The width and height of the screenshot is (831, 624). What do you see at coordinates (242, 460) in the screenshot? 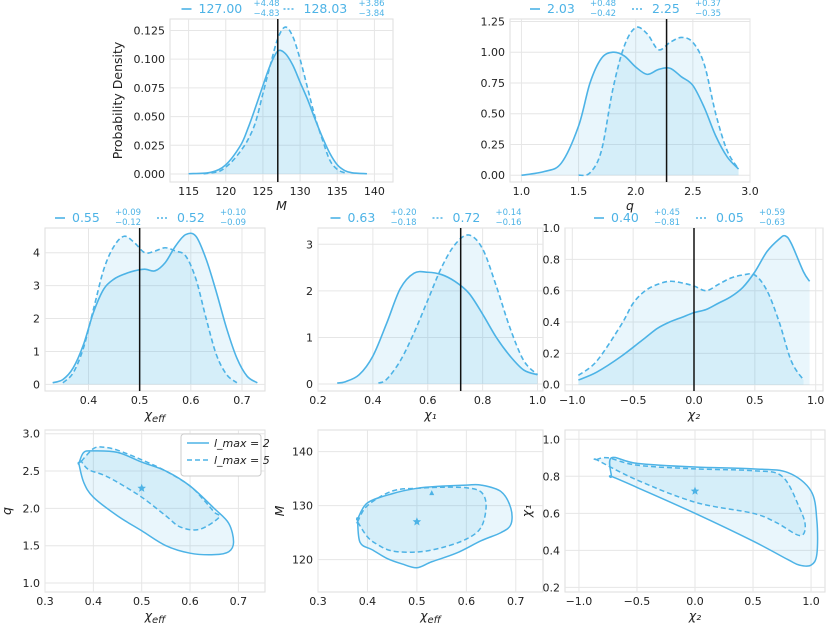
I see `legend-label: l_max = 5` at bounding box center [242, 460].